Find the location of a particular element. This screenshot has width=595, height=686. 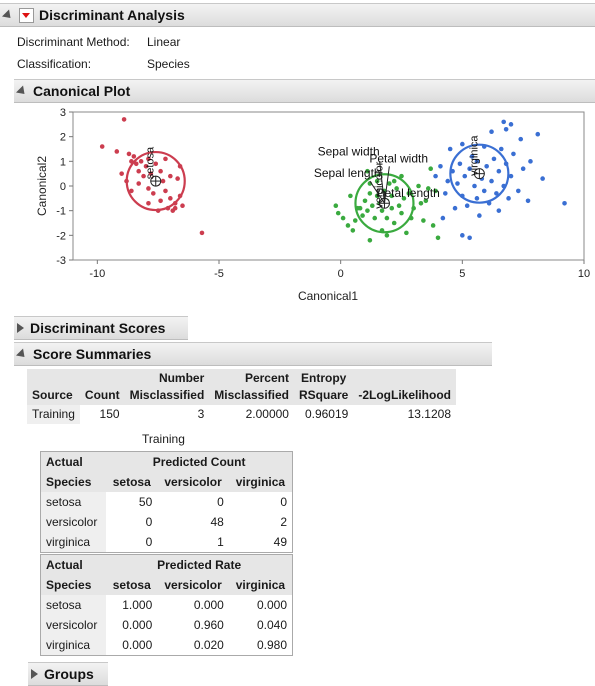

col-header: Source is located at coordinates (53, 387).